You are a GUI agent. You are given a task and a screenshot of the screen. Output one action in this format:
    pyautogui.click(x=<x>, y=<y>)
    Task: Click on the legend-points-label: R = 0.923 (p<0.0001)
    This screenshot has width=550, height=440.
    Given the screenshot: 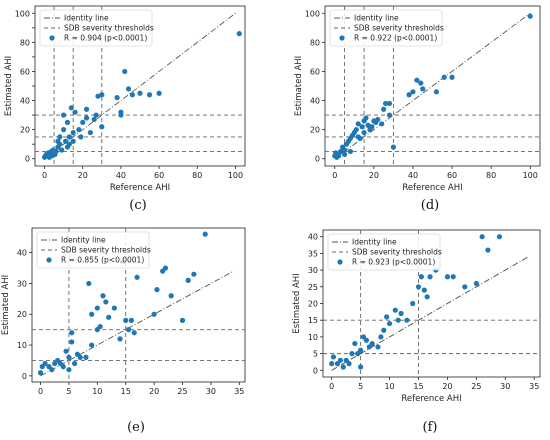 What is the action you would take?
    pyautogui.click(x=393, y=262)
    